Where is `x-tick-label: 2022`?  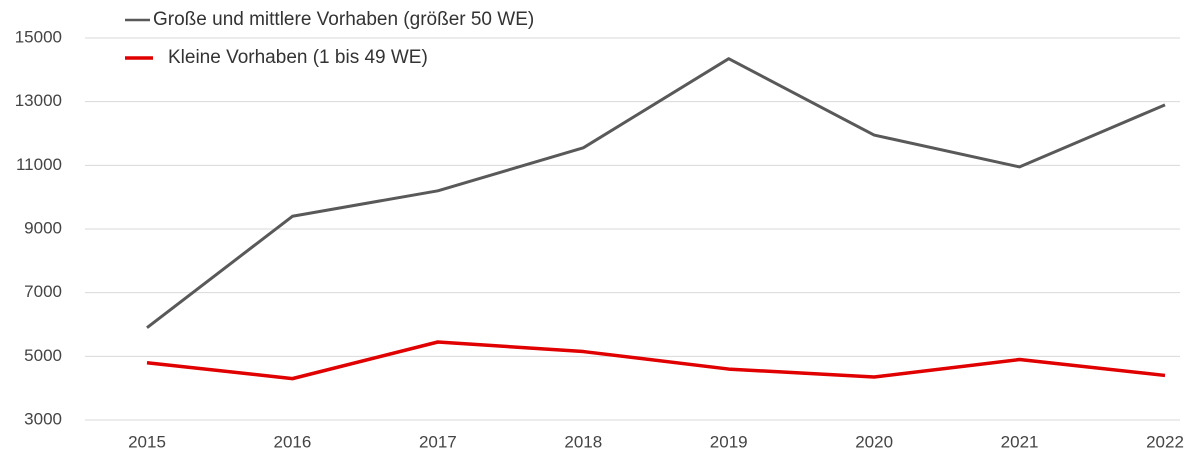 x-tick-label: 2022 is located at coordinates (1165, 441).